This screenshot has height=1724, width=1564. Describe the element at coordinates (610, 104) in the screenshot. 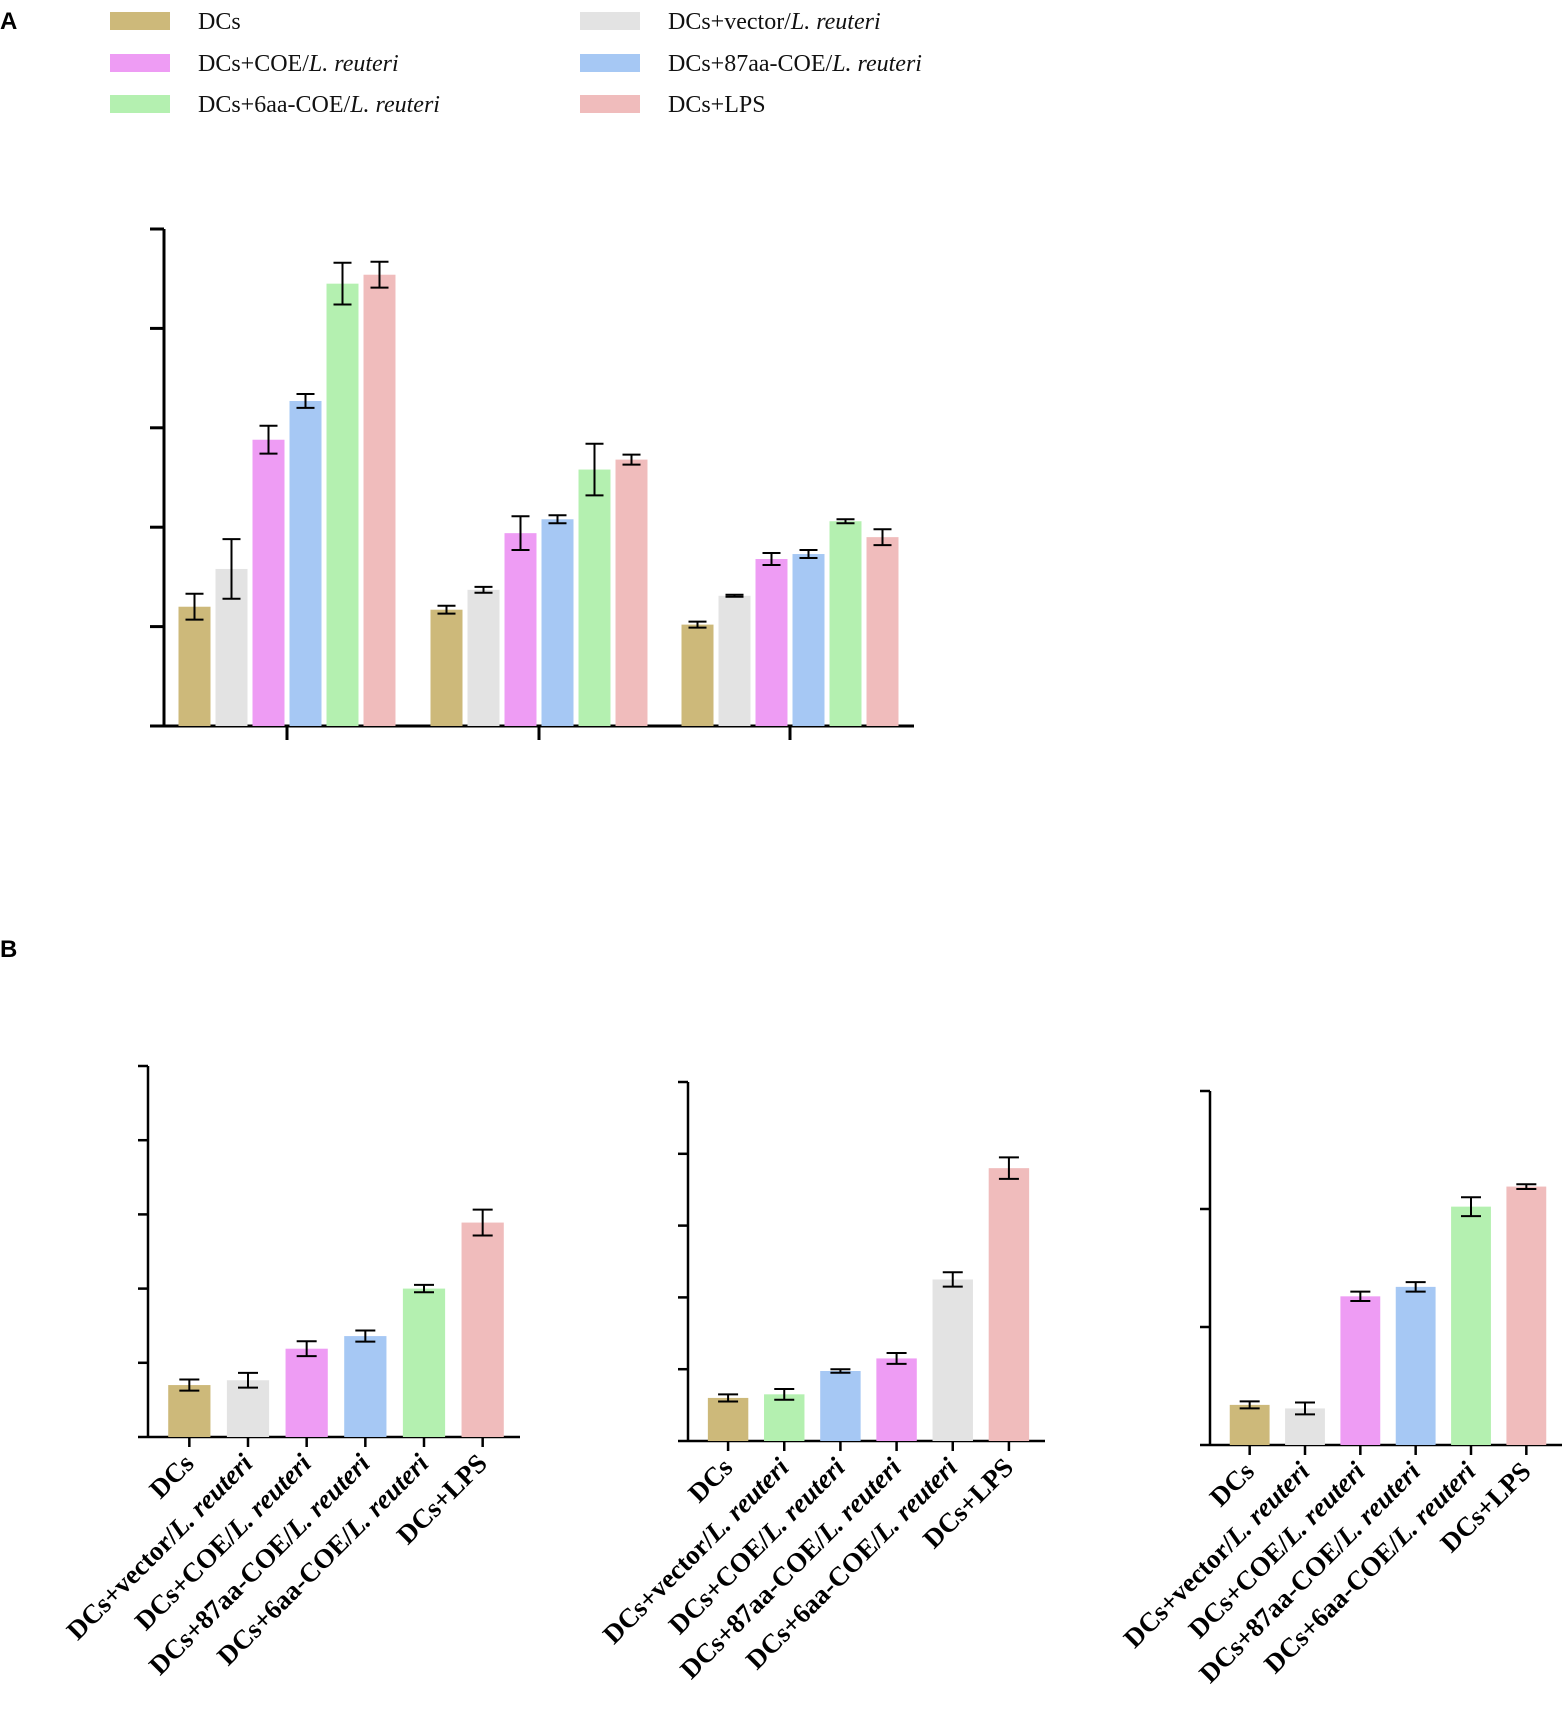

I see `legend-swatch-dcs-lps` at that location.